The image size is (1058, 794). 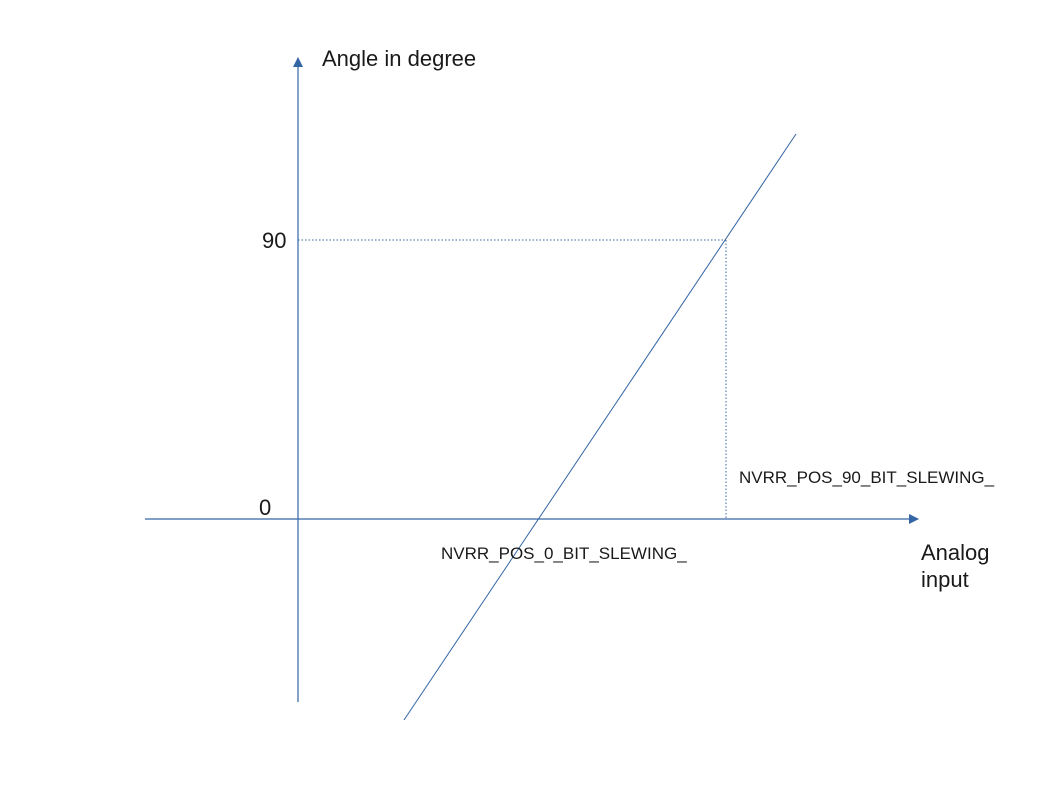 I want to click on pos-90-label: NVRR_POS_90_BIT_SLEWING_, so click(x=867, y=477).